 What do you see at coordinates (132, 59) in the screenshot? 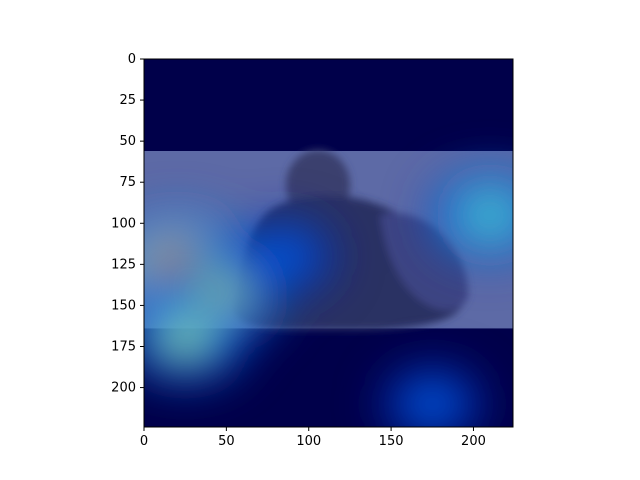
I see `y-tick-label: 0` at bounding box center [132, 59].